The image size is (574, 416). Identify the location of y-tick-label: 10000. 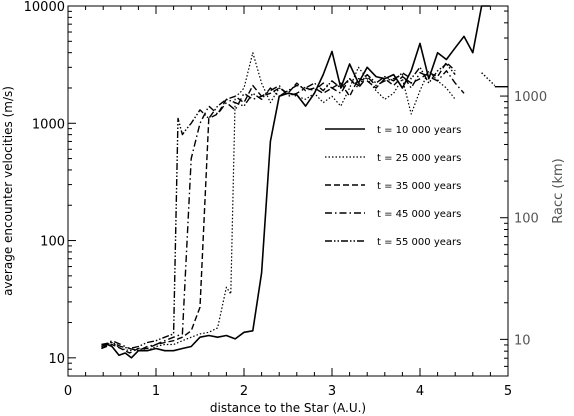
(44, 7).